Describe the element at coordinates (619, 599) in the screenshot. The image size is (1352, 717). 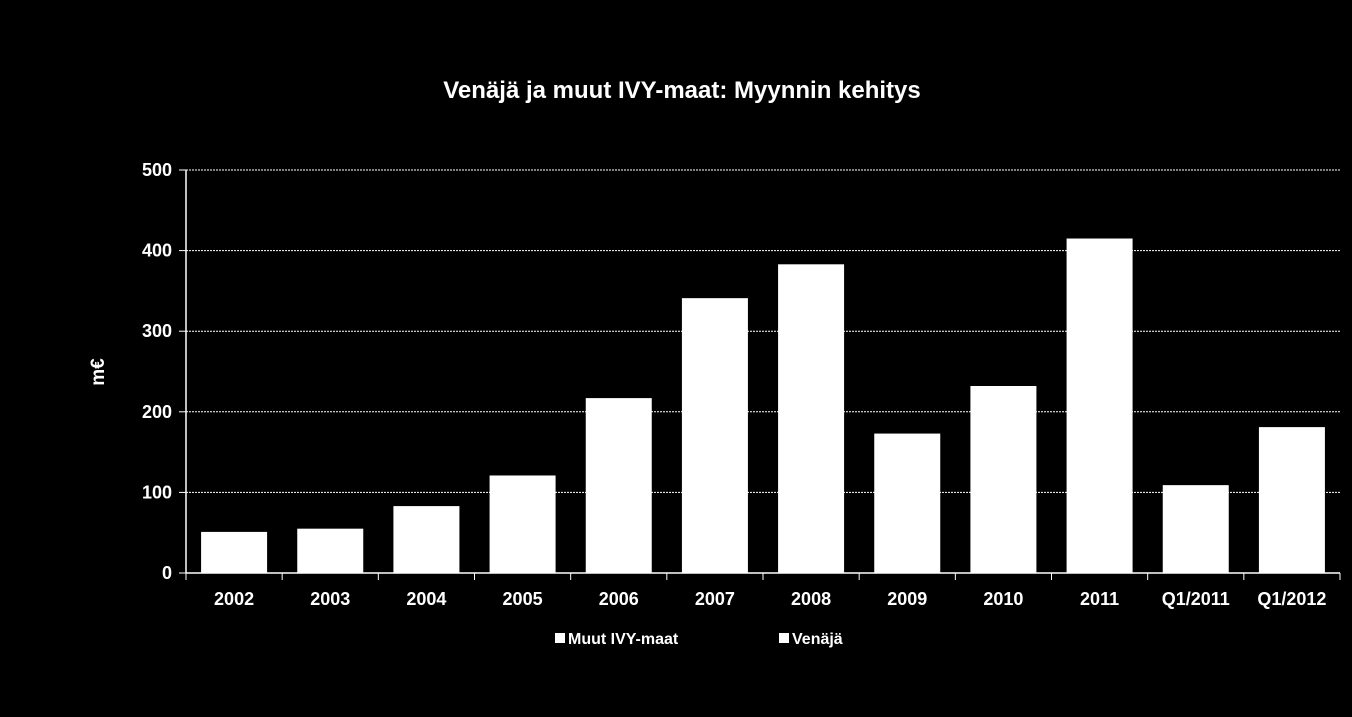
I see `x-tick-label: 2006` at that location.